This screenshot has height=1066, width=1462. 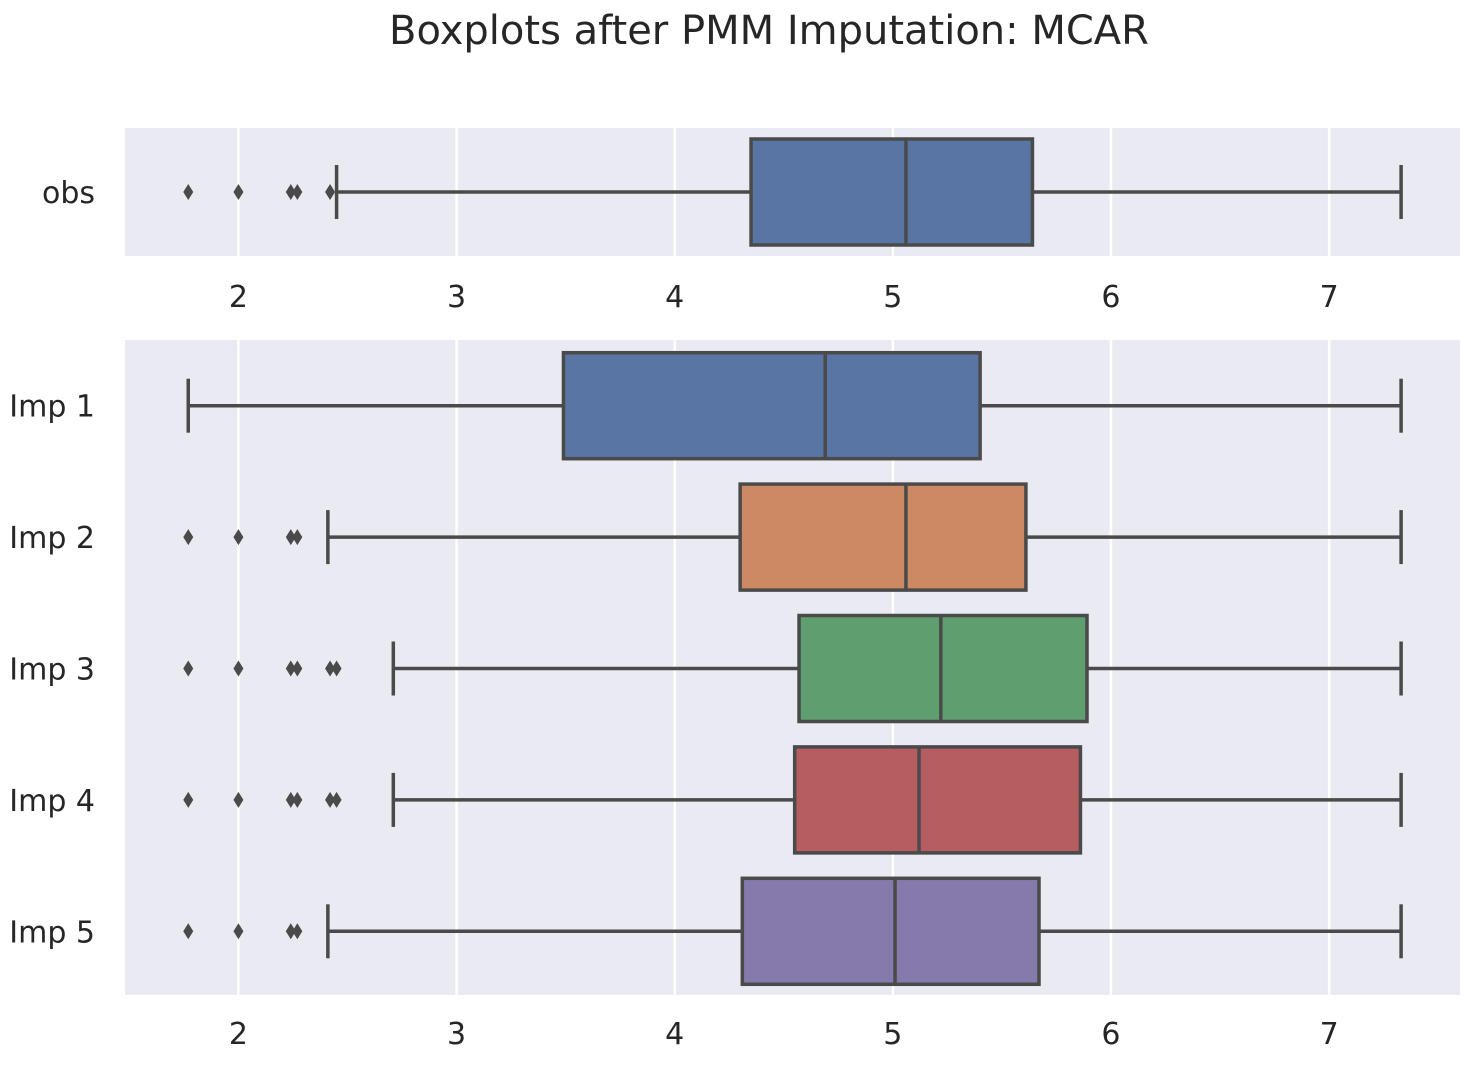 I want to click on y-tick-label: Imp 3, so click(x=52, y=670).